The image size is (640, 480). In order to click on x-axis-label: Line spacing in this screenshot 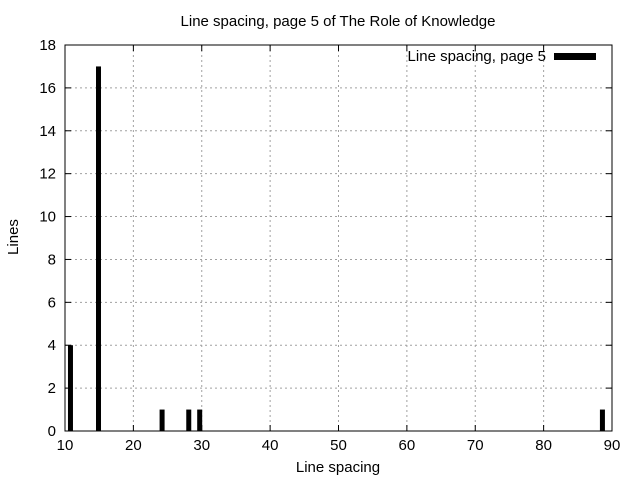, I will do `click(338, 467)`.